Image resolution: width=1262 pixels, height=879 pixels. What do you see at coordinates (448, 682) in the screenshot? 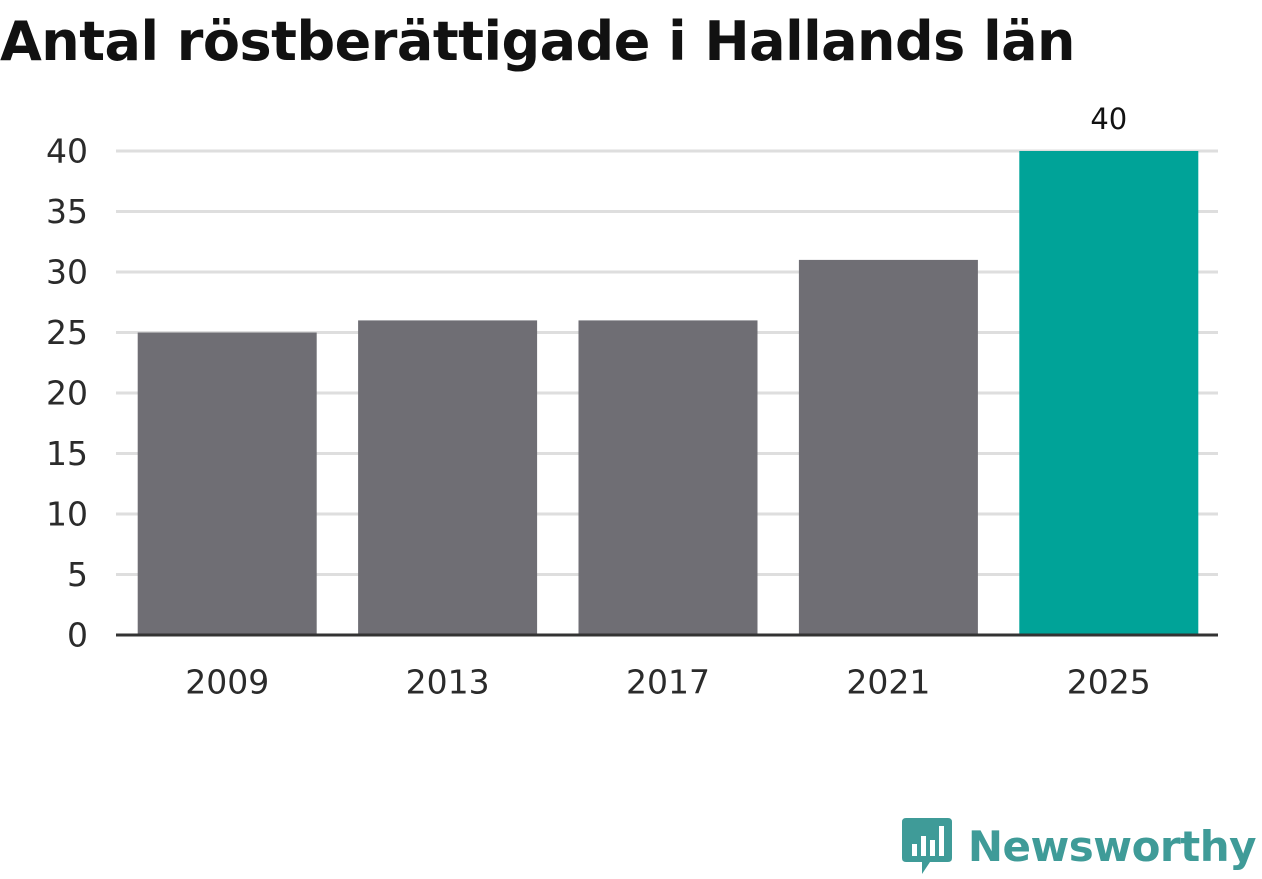
I see `x-tick-label-2013: 2013` at bounding box center [448, 682].